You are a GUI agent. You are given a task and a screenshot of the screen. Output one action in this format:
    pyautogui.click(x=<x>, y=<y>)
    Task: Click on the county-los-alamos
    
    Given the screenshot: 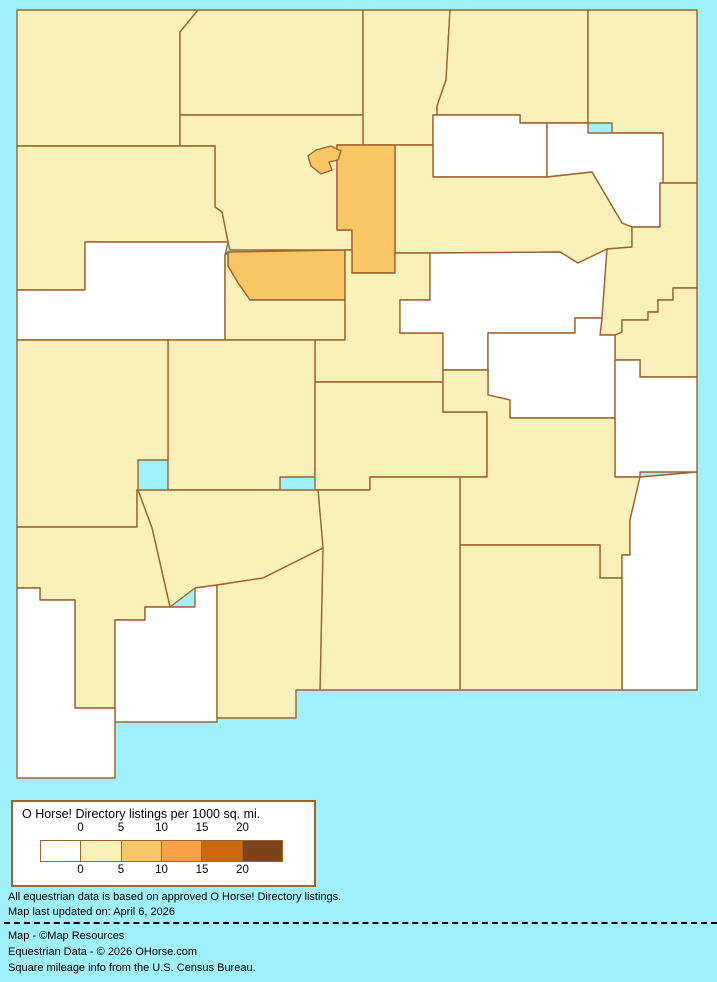 What is the action you would take?
    pyautogui.click(x=324, y=160)
    